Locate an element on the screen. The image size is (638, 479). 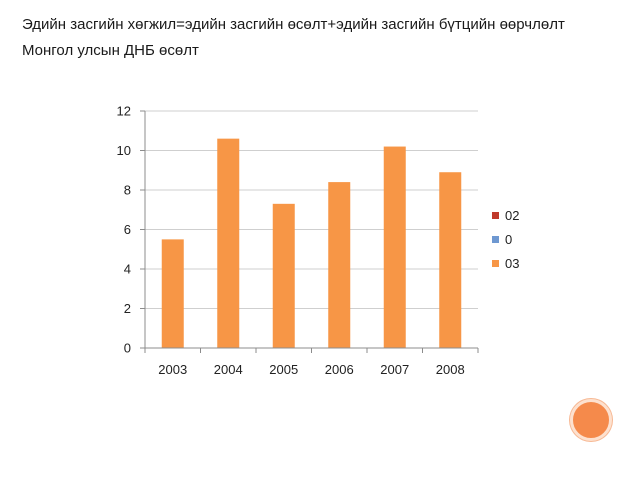
legend-label-0: 0 is located at coordinates (508, 239).